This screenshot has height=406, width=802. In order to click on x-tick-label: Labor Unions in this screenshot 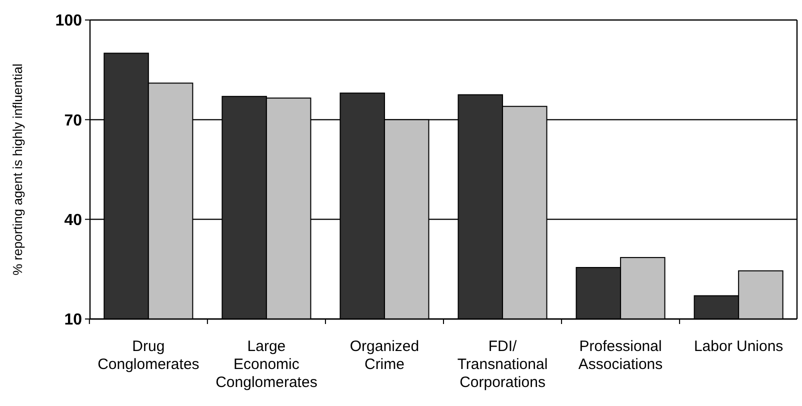, I will do `click(739, 346)`.